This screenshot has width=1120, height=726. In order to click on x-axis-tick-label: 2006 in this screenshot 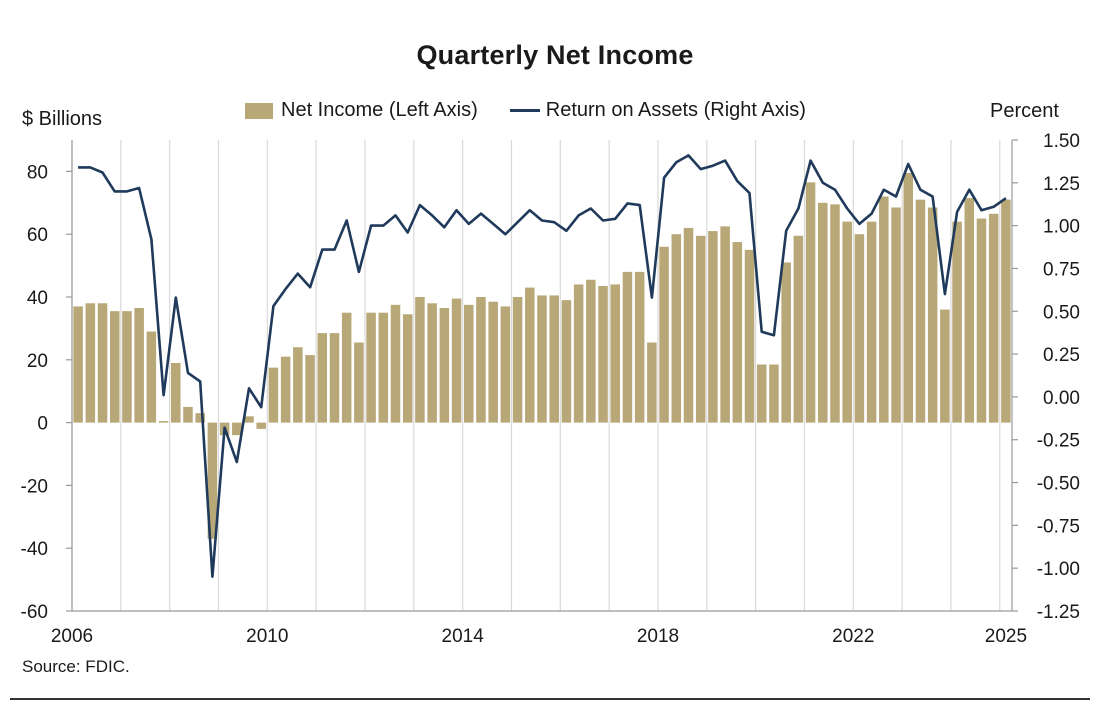, I will do `click(72, 636)`.